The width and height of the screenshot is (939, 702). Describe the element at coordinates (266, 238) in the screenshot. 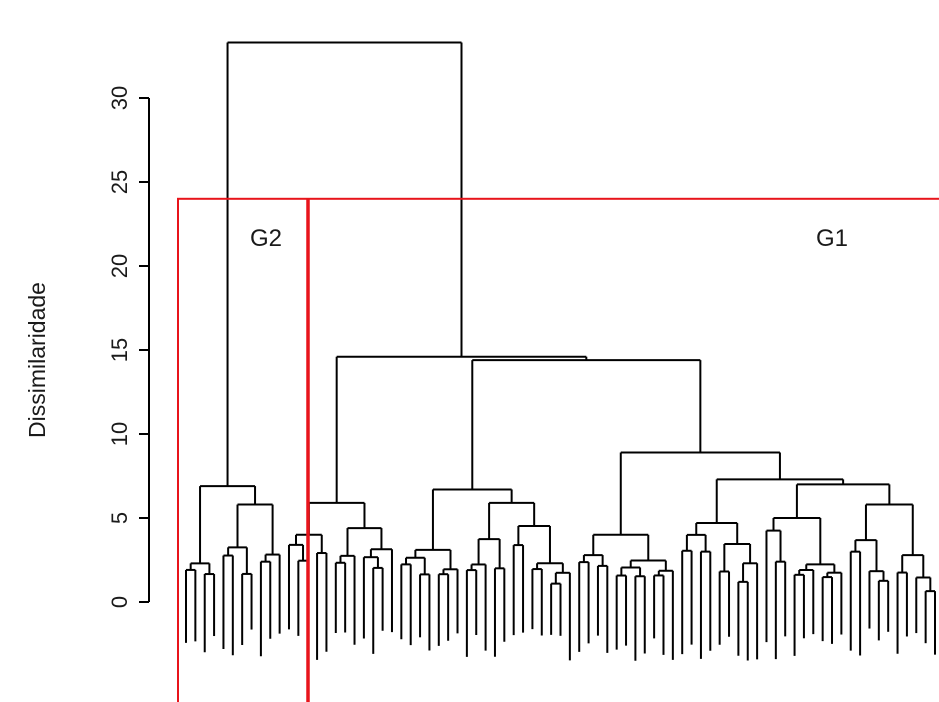

I see `group-label-g2: G2` at that location.